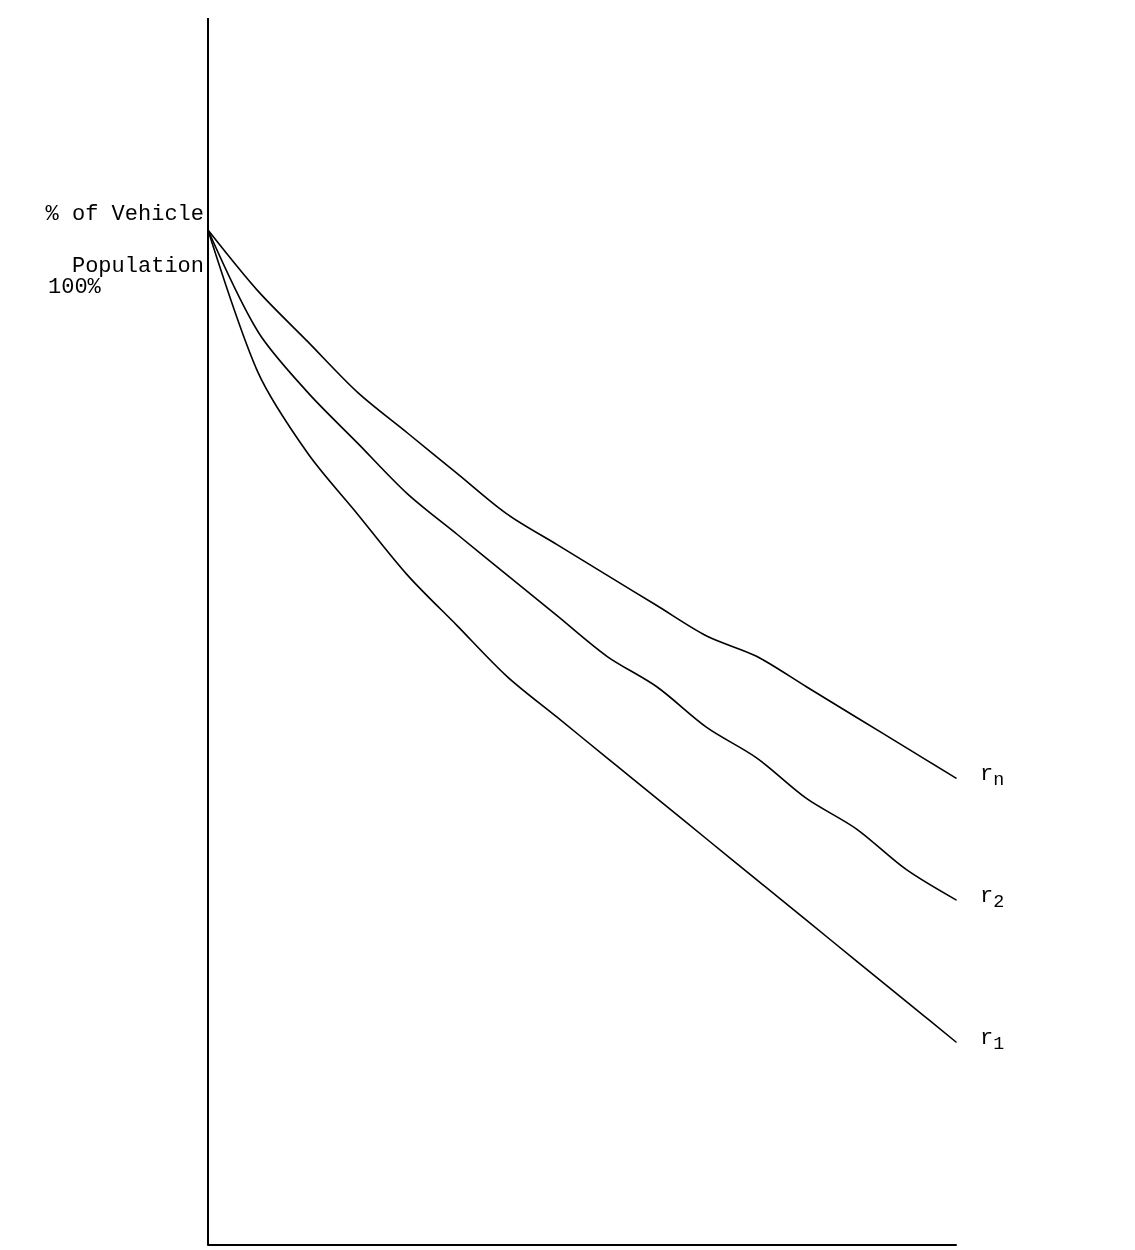  I want to click on series-label: r$_{n}$, so click(992, 777).